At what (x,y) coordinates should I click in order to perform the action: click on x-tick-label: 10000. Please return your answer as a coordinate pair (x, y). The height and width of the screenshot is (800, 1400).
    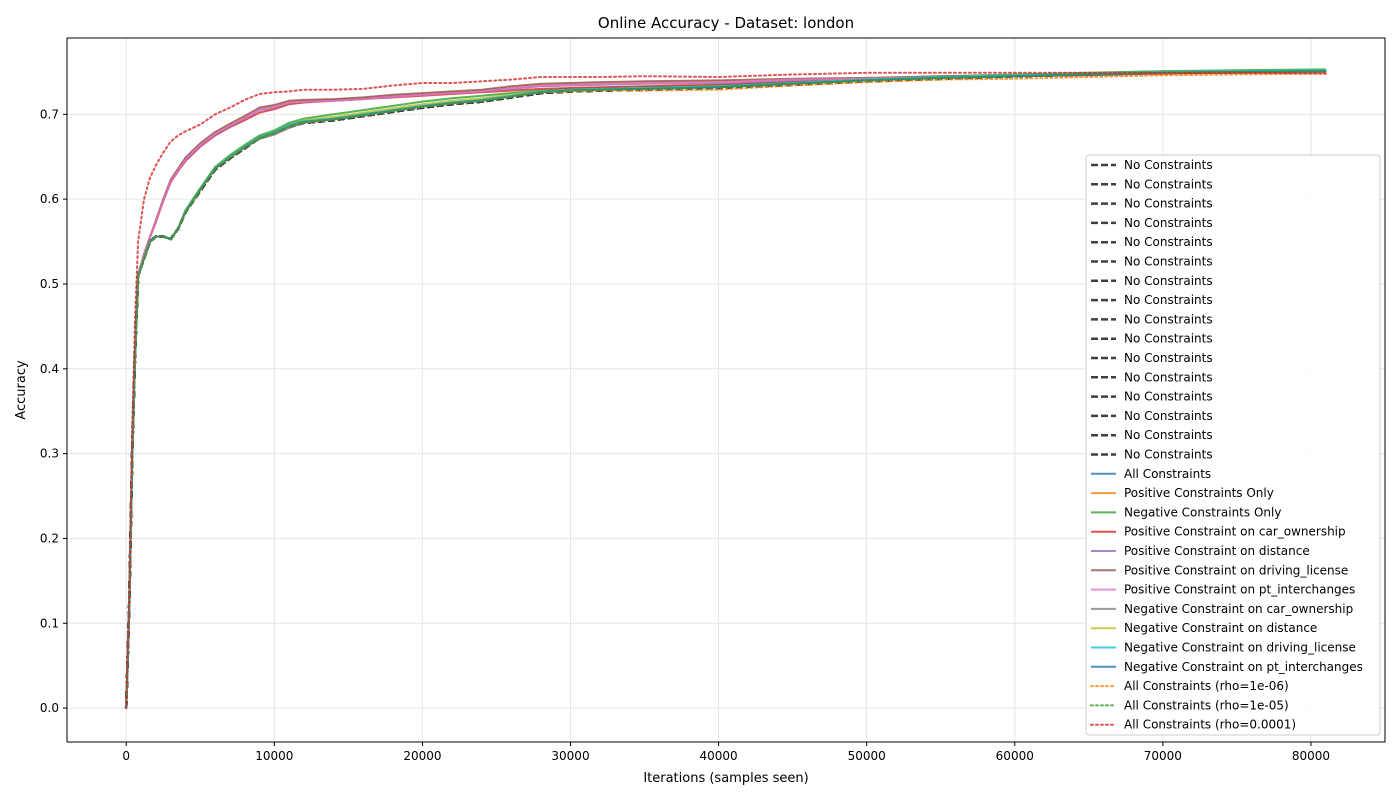
    Looking at the image, I should click on (274, 756).